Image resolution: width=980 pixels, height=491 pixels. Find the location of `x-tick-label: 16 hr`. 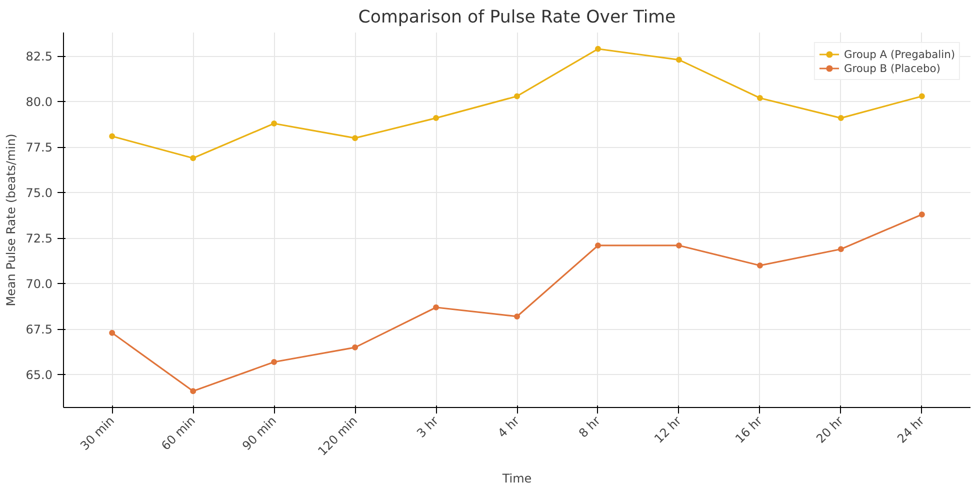

x-tick-label: 16 hr is located at coordinates (748, 430).